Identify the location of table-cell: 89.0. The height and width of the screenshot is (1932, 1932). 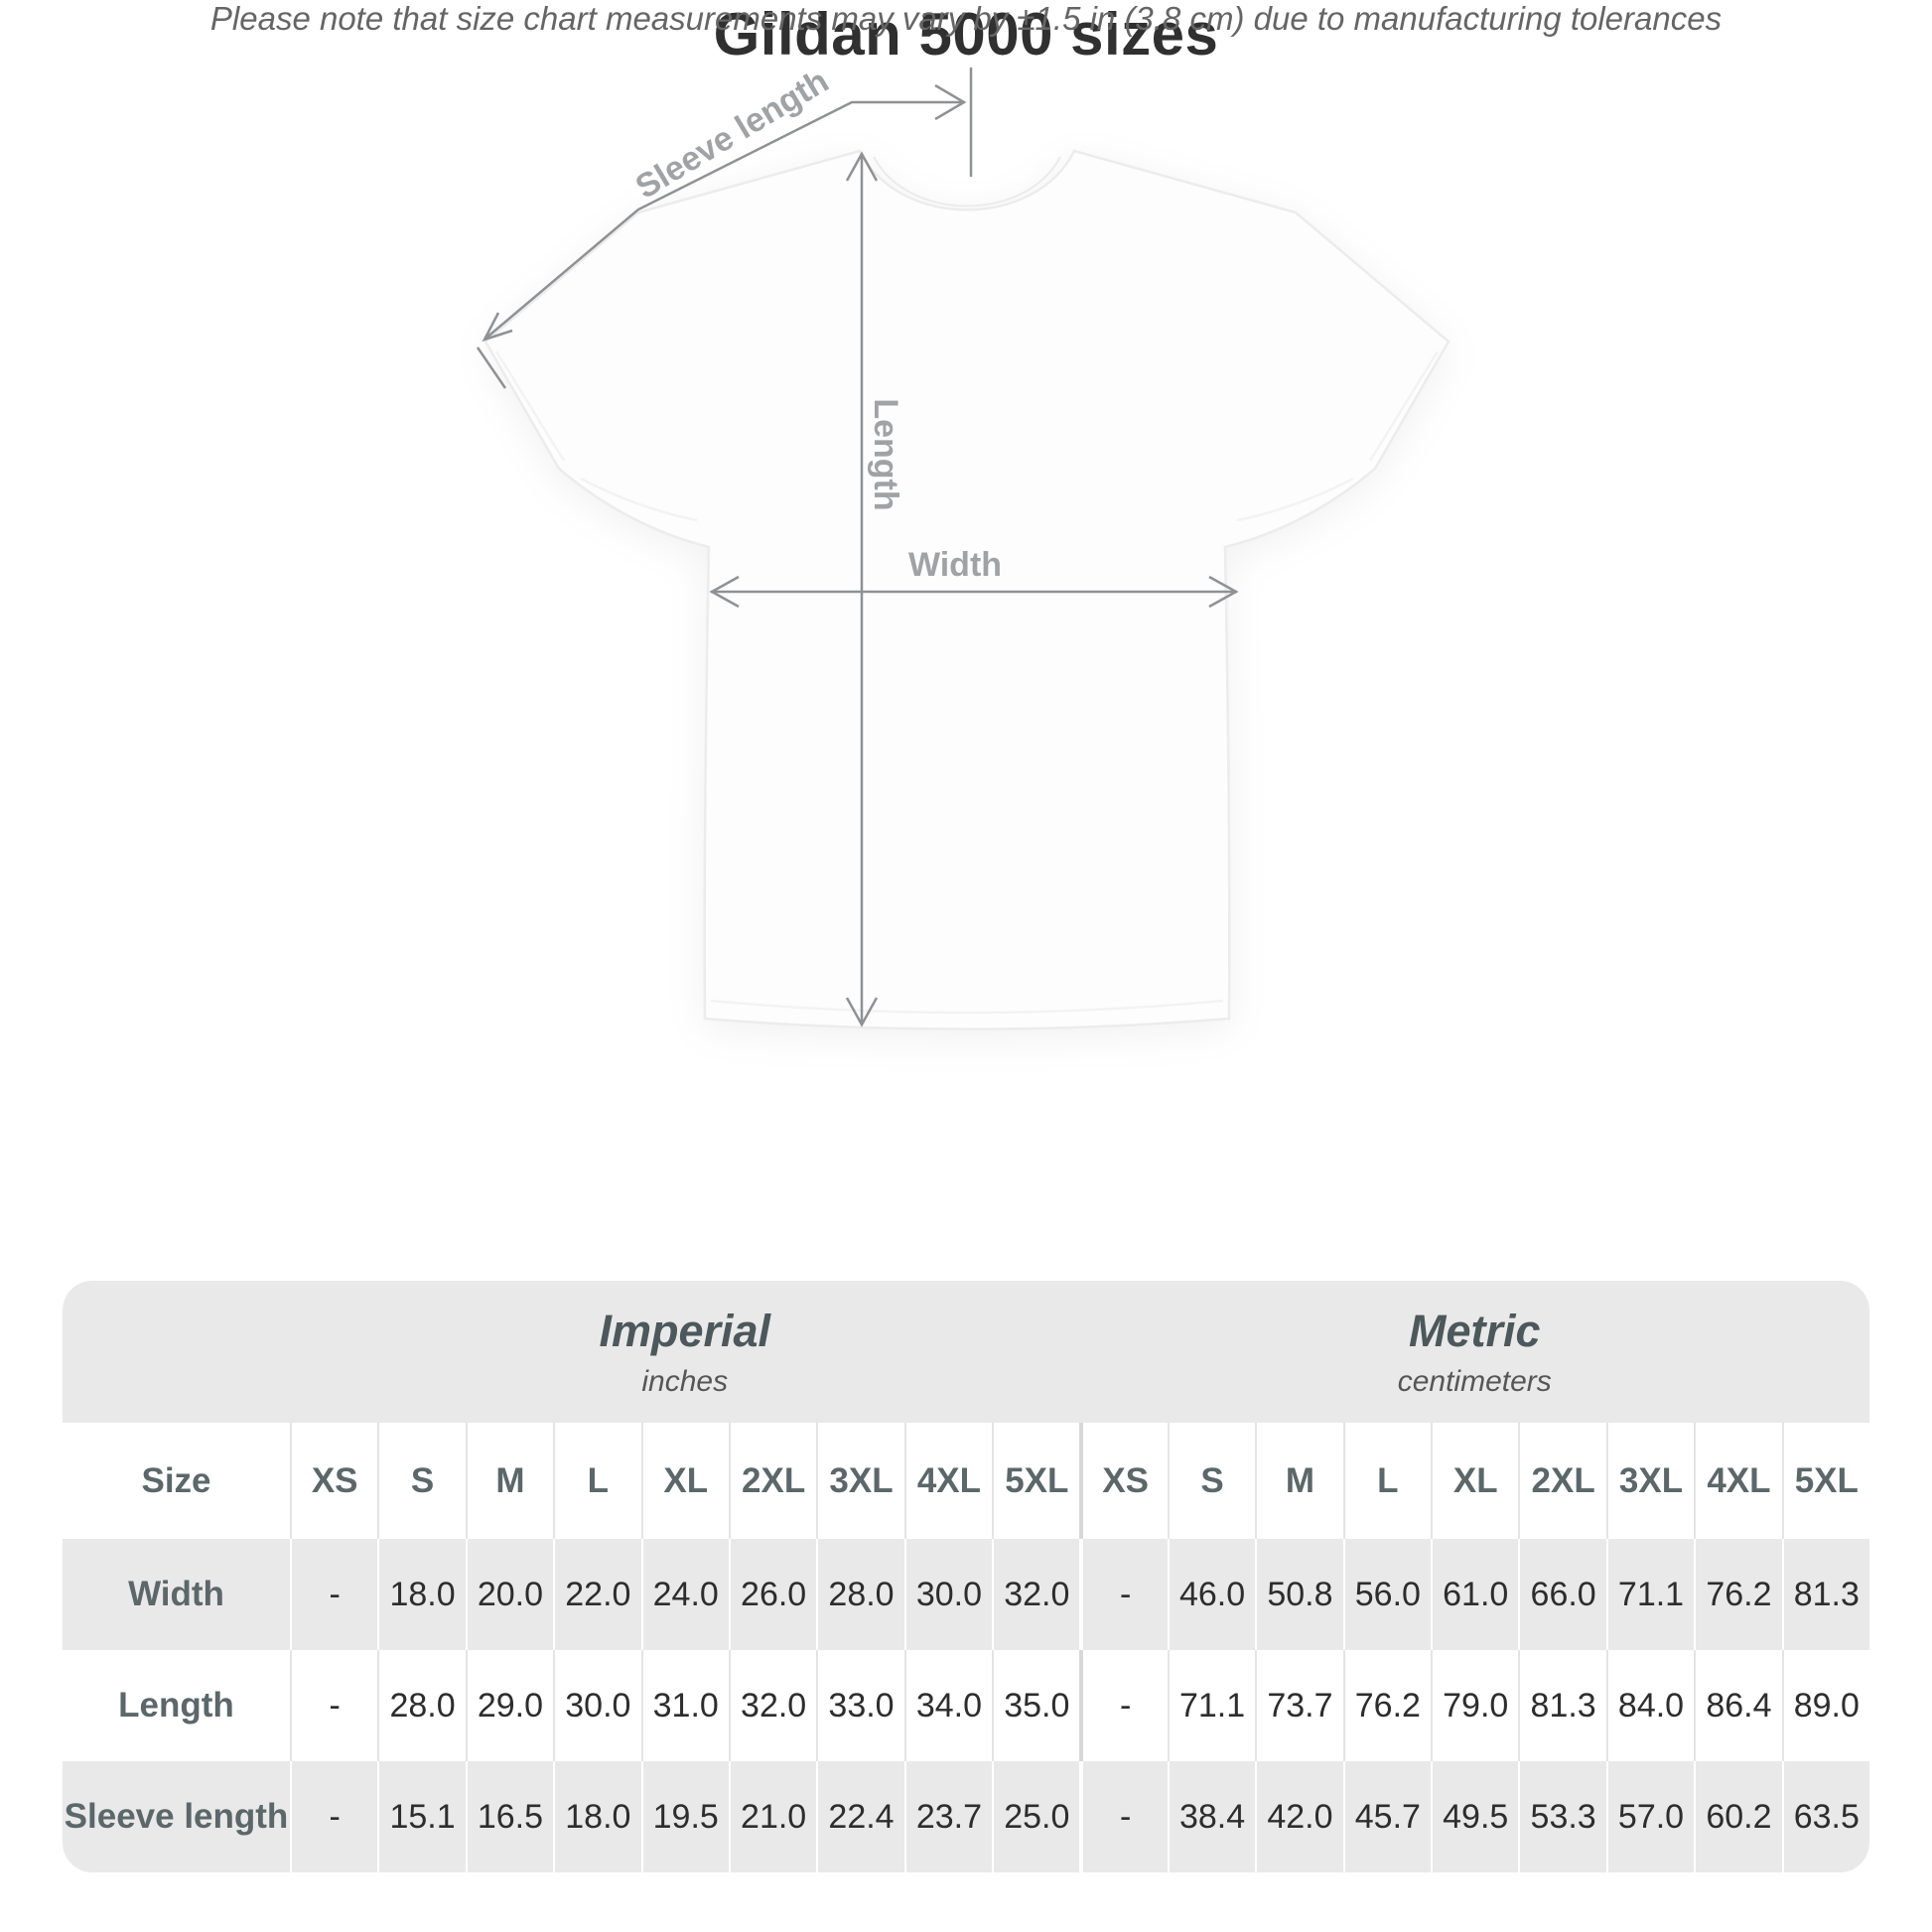
(1825, 1706).